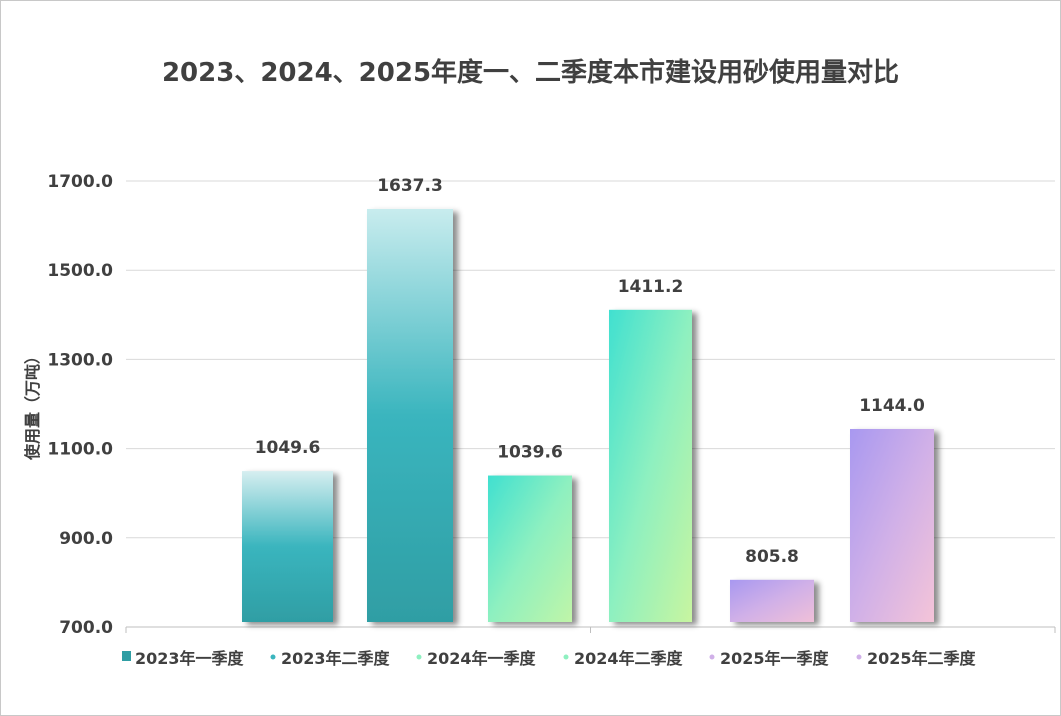  I want to click on y-tick-label: 900.0, so click(86, 539).